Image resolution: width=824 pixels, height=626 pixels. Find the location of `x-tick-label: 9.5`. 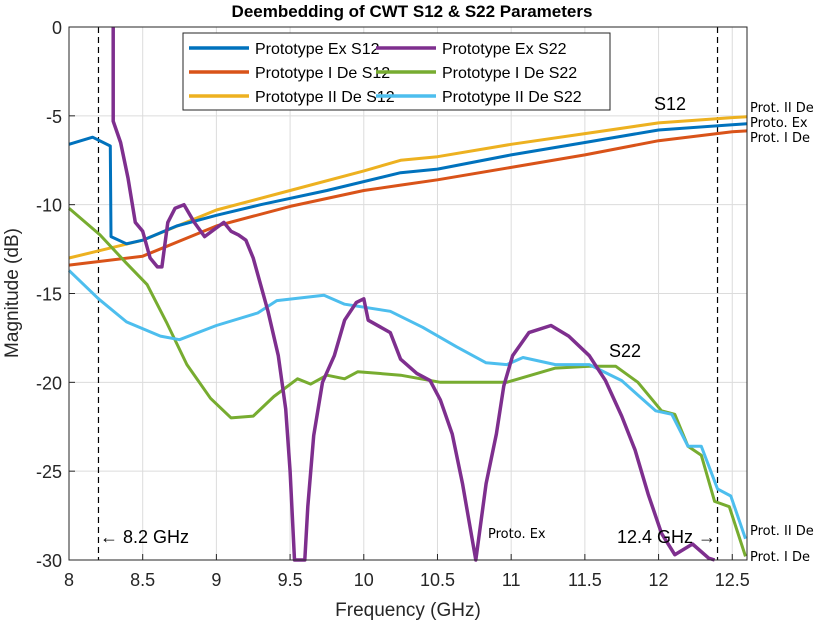

x-tick-label: 9.5 is located at coordinates (290, 580).